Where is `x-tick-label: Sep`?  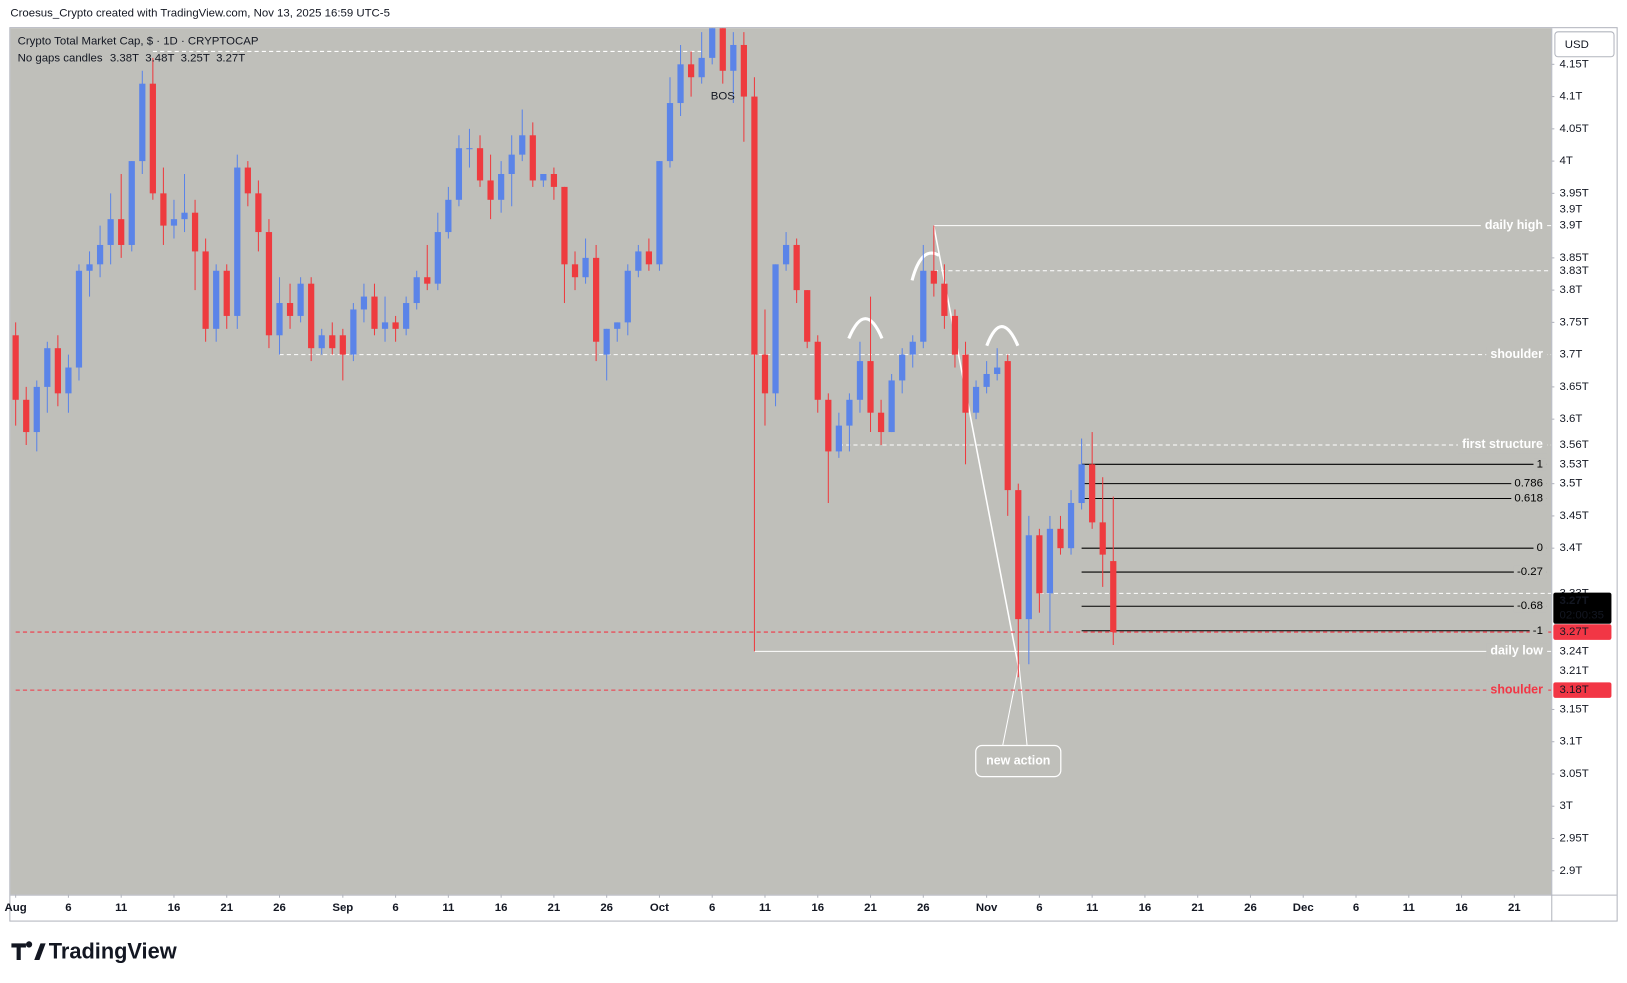 x-tick-label: Sep is located at coordinates (342, 908).